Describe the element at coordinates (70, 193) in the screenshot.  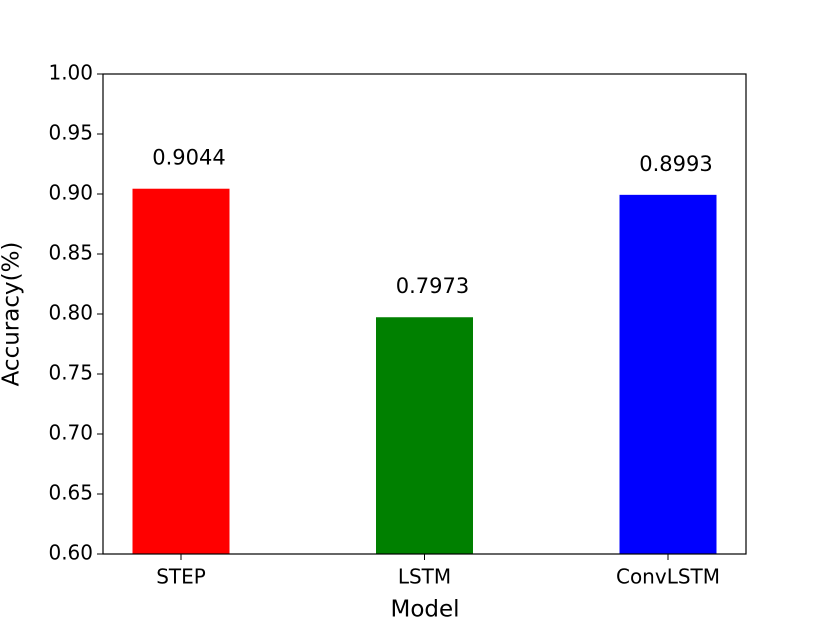
I see `y-tick-label: 0.90` at that location.